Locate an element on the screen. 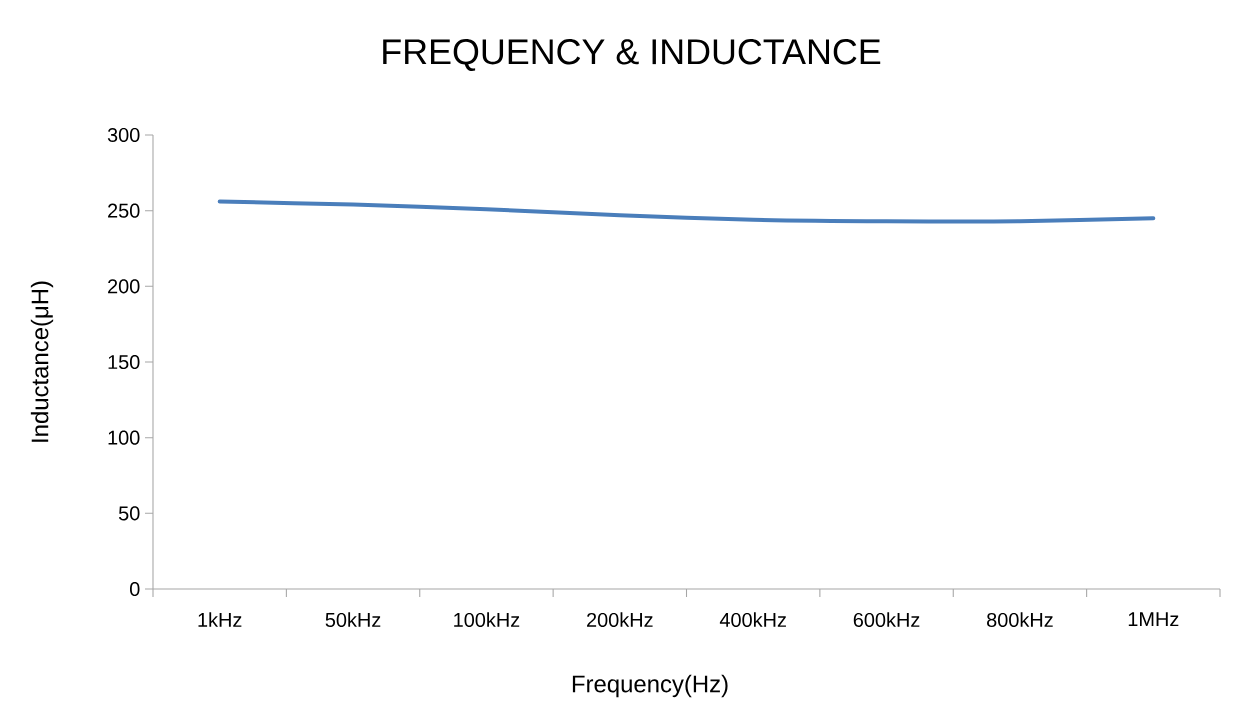 The image size is (1252, 706). x-axis-title: Frequency(Hz) is located at coordinates (650, 686).